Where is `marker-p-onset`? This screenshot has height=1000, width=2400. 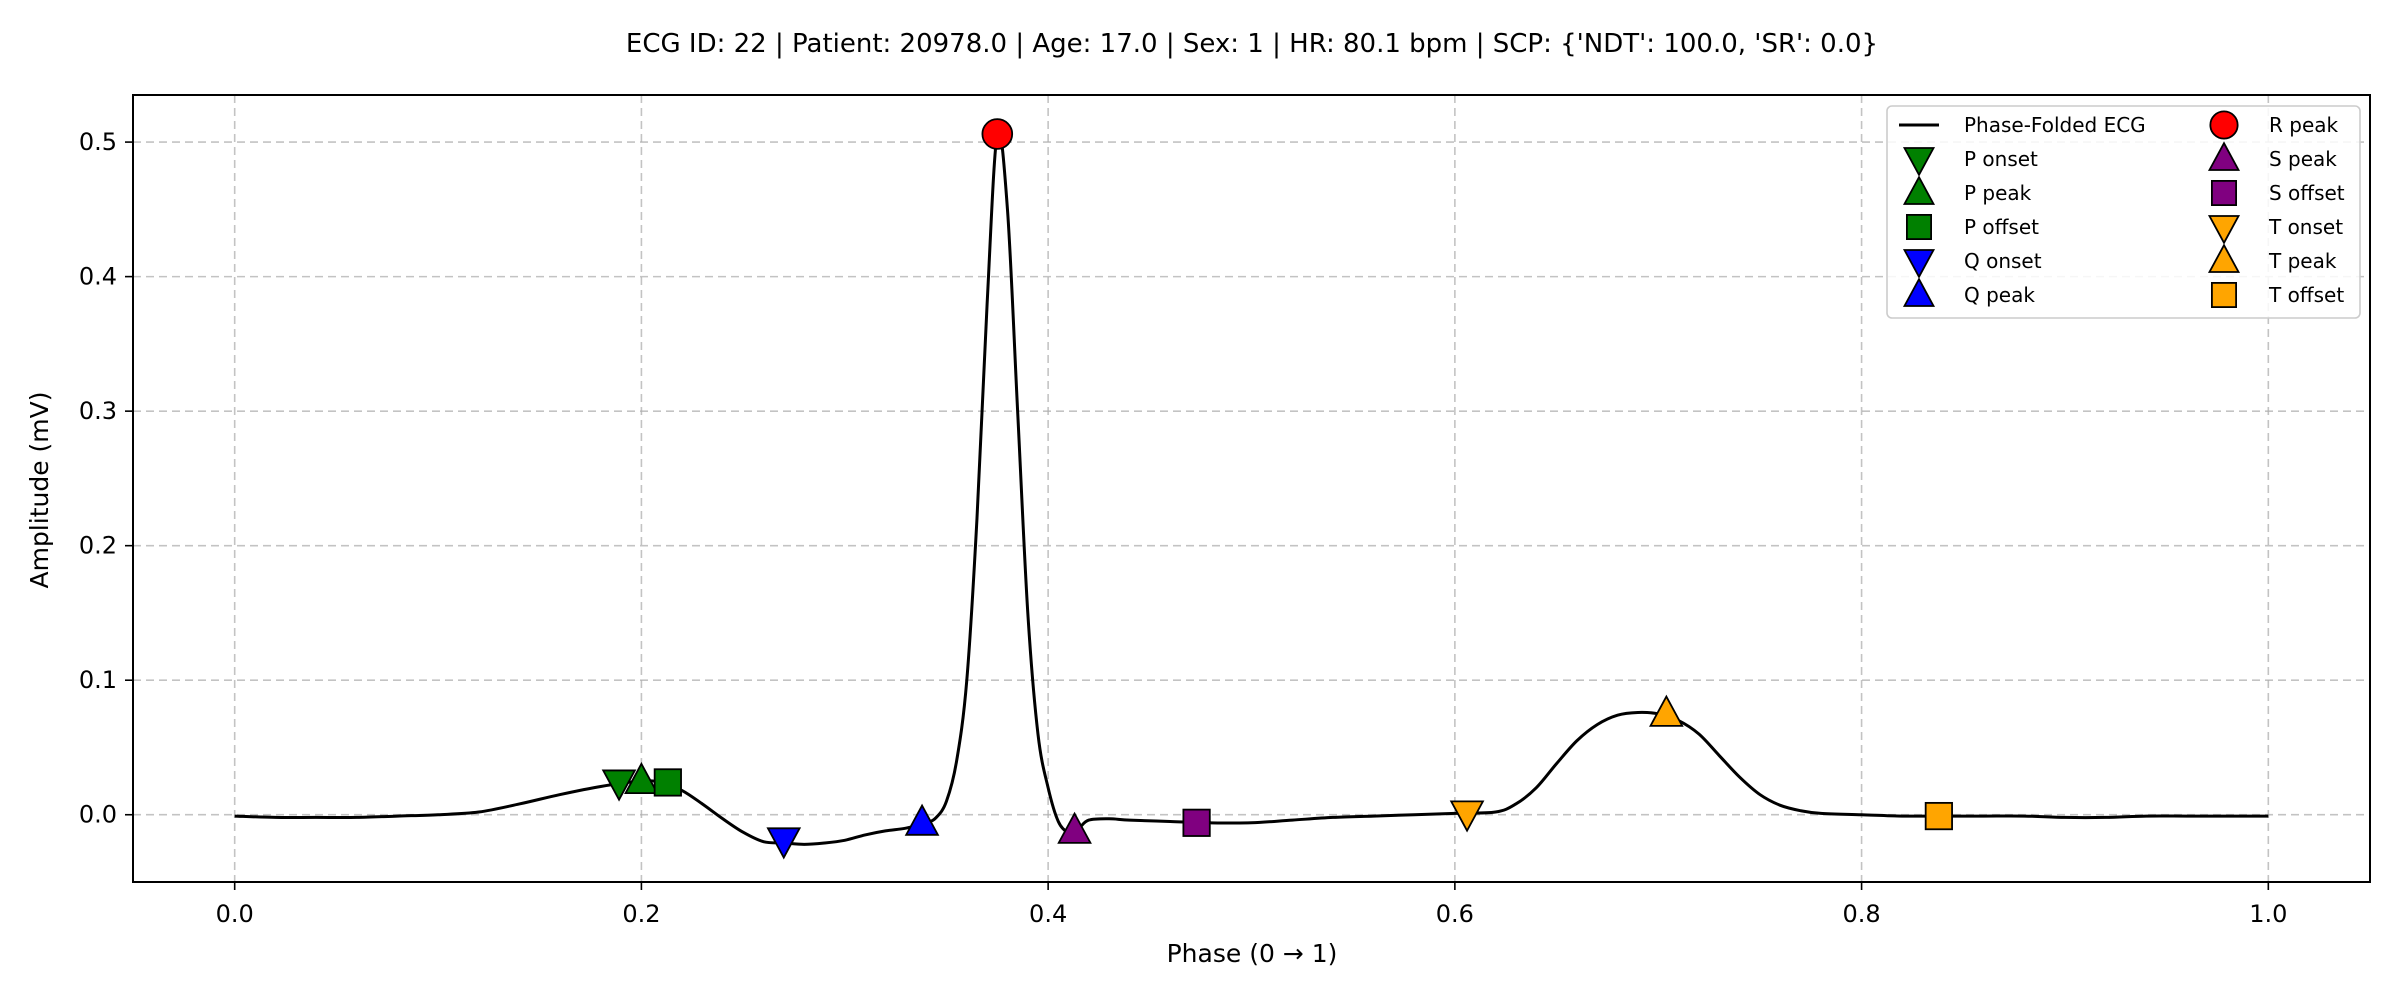 marker-p-onset is located at coordinates (619, 785).